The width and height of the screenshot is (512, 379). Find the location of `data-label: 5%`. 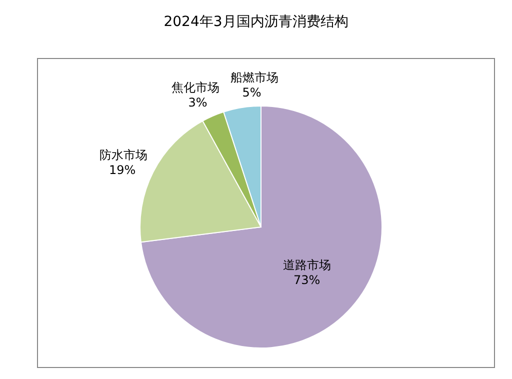

data-label: 5% is located at coordinates (252, 93).